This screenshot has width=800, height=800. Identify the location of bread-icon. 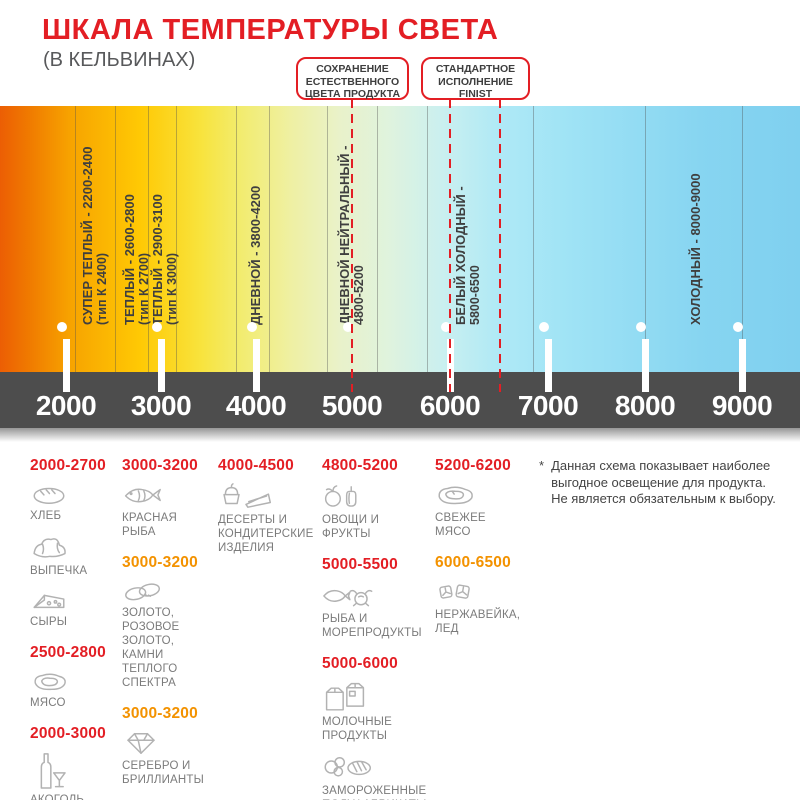
(74, 494).